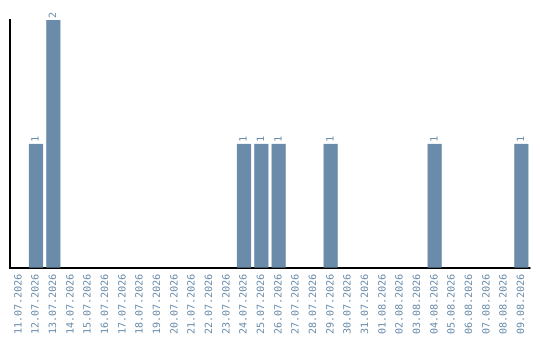 The width and height of the screenshot is (540, 340). I want to click on x-tick-label: 26.07.2026, so click(278, 304).